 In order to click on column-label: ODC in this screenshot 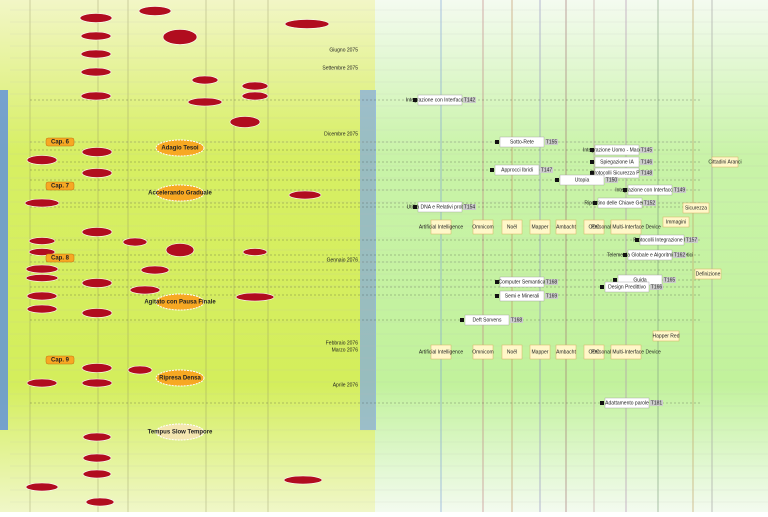, I will do `click(594, 227)`.